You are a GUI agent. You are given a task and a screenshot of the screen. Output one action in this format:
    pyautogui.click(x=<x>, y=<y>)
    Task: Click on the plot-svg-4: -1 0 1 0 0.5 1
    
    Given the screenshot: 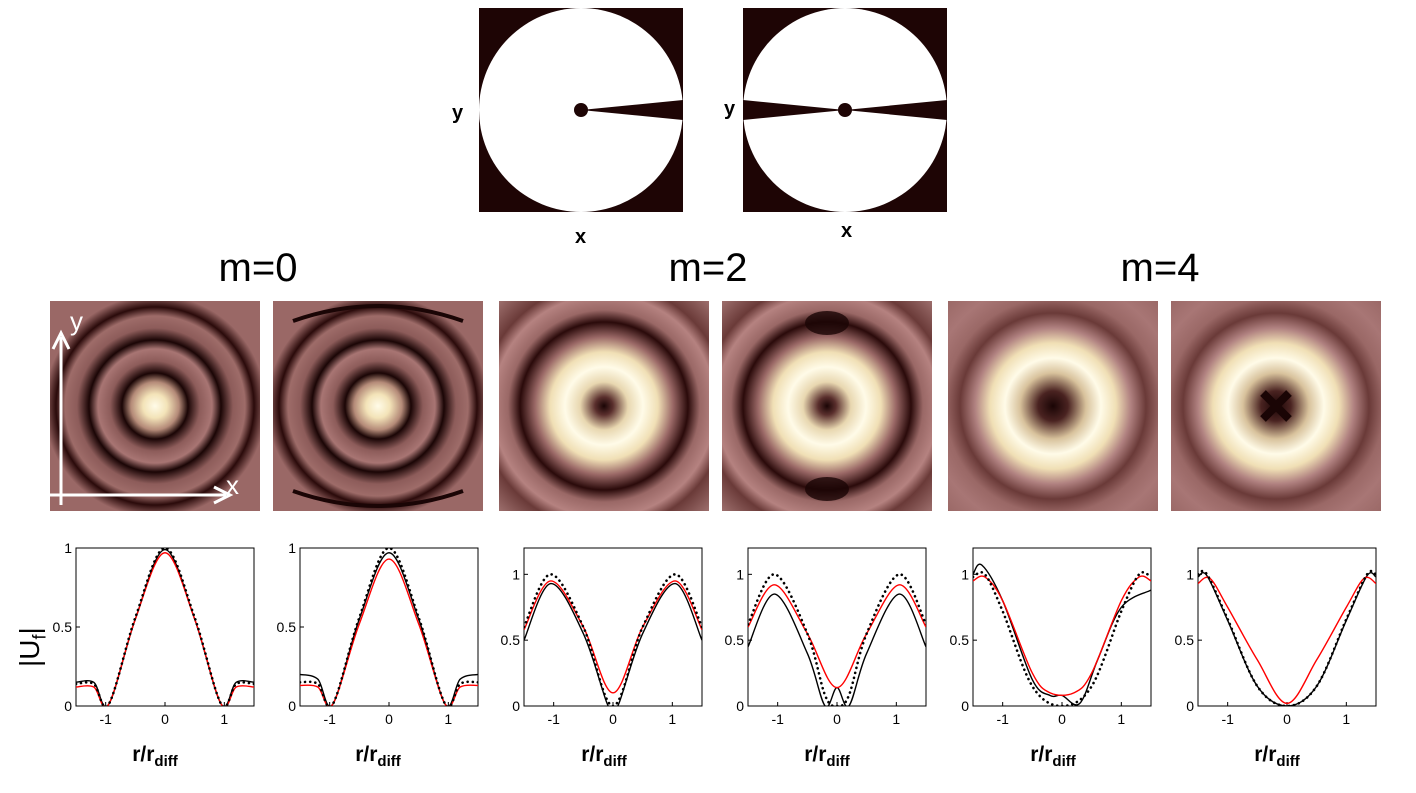 What is the action you would take?
    pyautogui.click(x=826, y=637)
    